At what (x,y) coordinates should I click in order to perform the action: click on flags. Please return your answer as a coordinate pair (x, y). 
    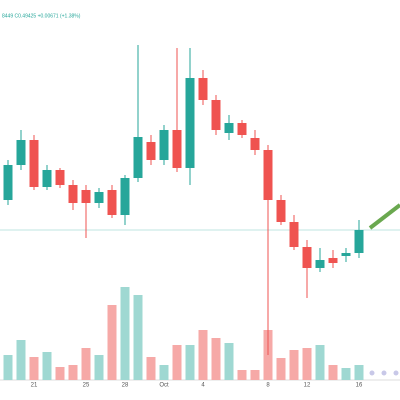
    Looking at the image, I should click on (384, 373).